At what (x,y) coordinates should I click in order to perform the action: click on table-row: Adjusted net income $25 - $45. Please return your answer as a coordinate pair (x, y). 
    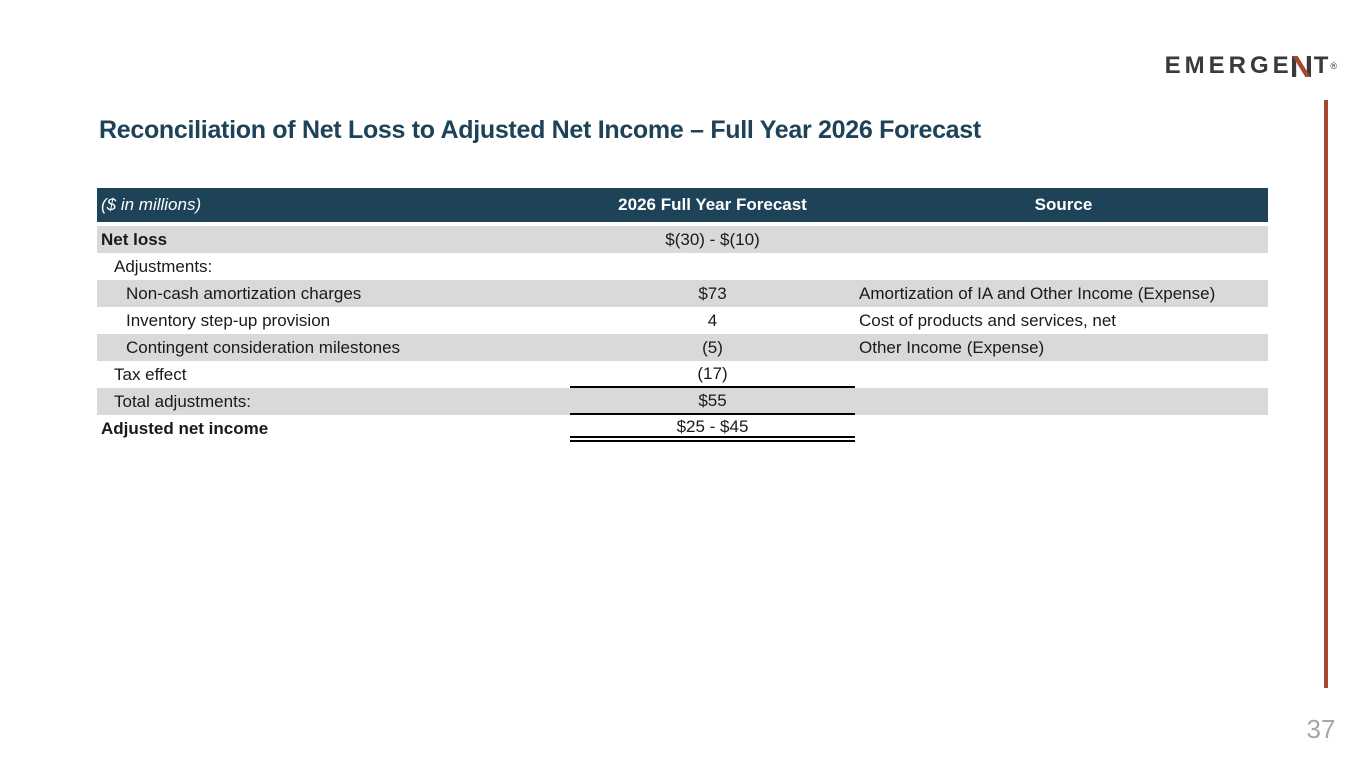
    Looking at the image, I should click on (682, 428).